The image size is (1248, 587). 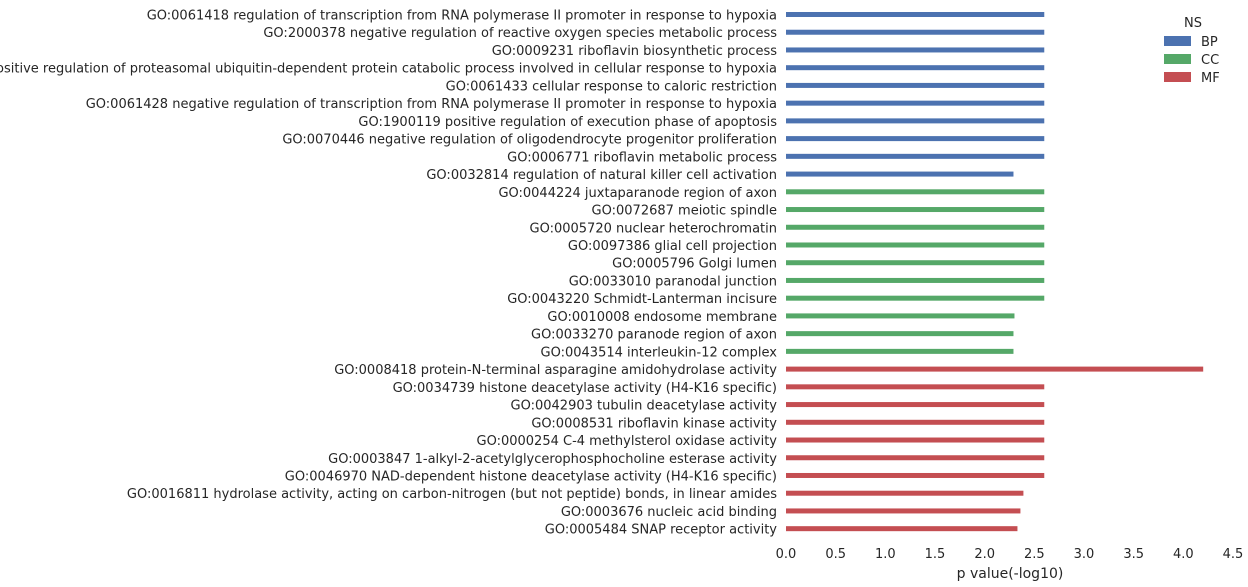 I want to click on category-label-11: GO:0072687 meiotic spindle, so click(x=684, y=211).